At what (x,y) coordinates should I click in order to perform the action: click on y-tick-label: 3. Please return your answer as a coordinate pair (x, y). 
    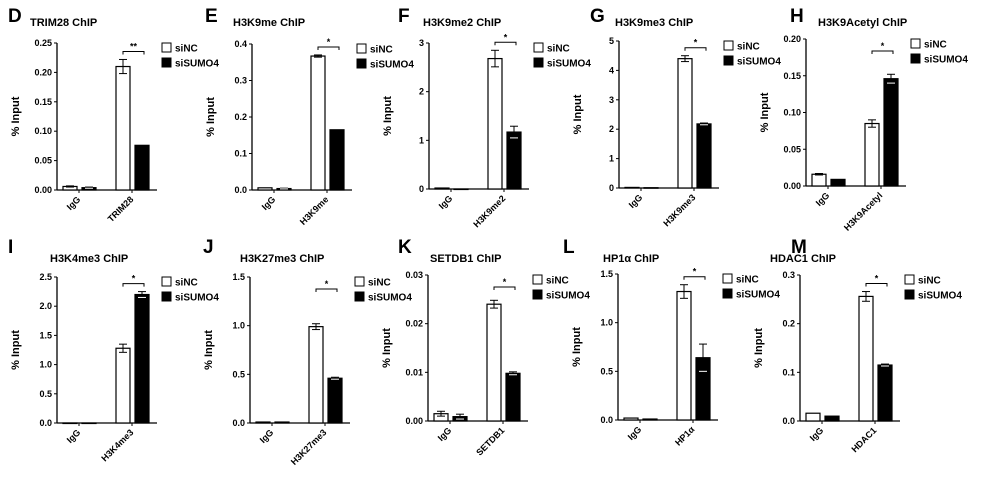
    Looking at the image, I should click on (421, 43).